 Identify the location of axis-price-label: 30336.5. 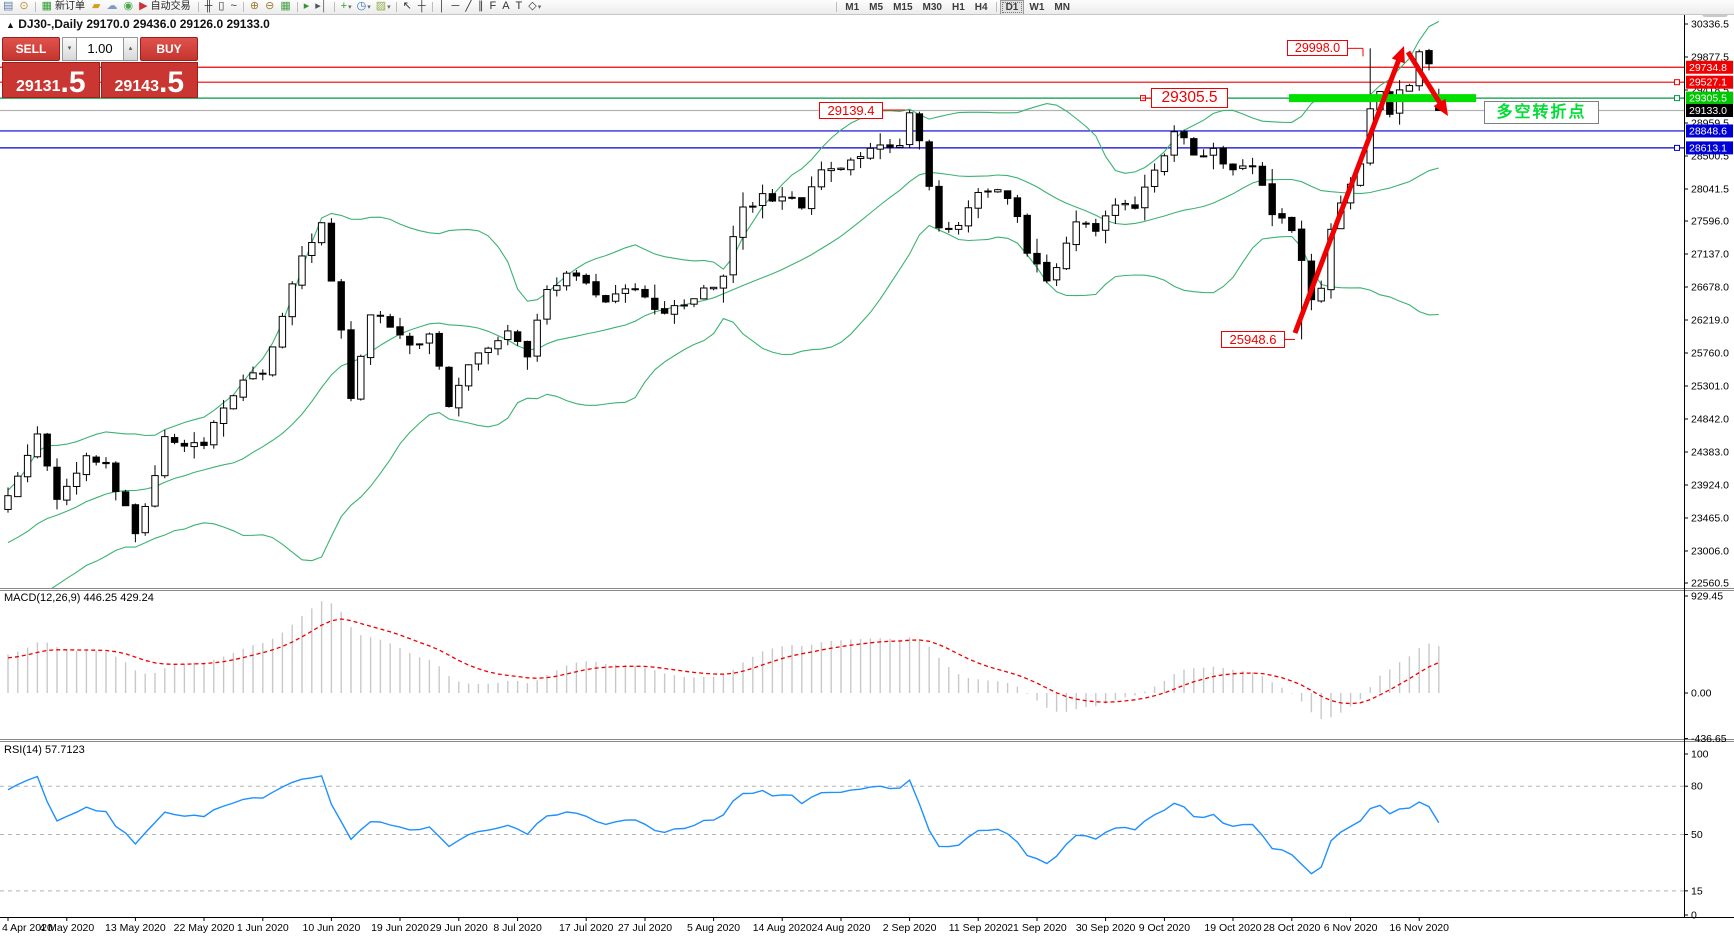
(1710, 25).